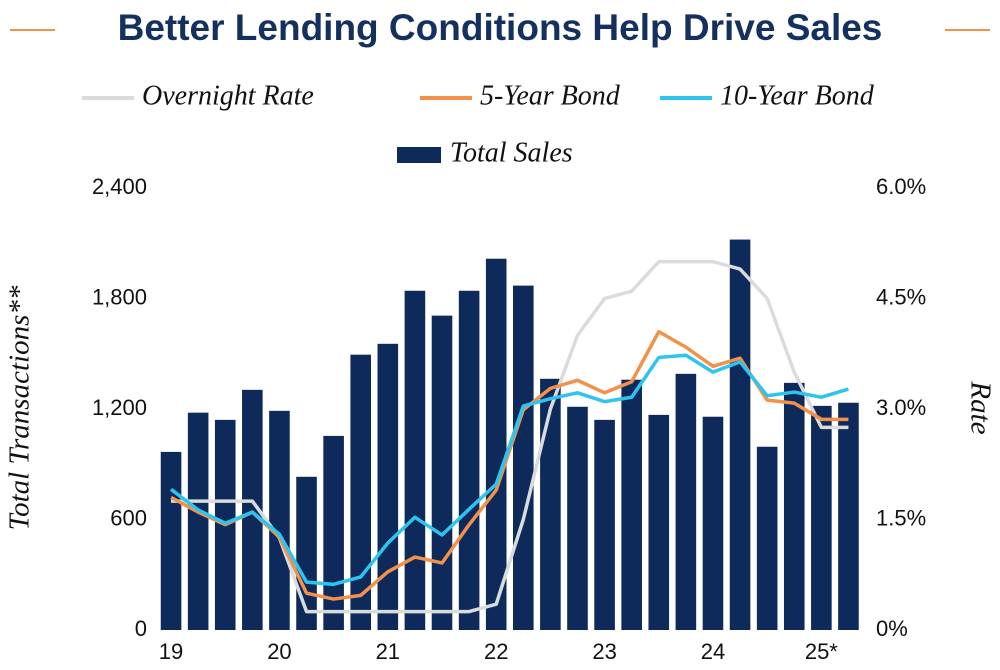  Describe the element at coordinates (119, 296) in the screenshot. I see `y-tick-label: 1,800` at that location.